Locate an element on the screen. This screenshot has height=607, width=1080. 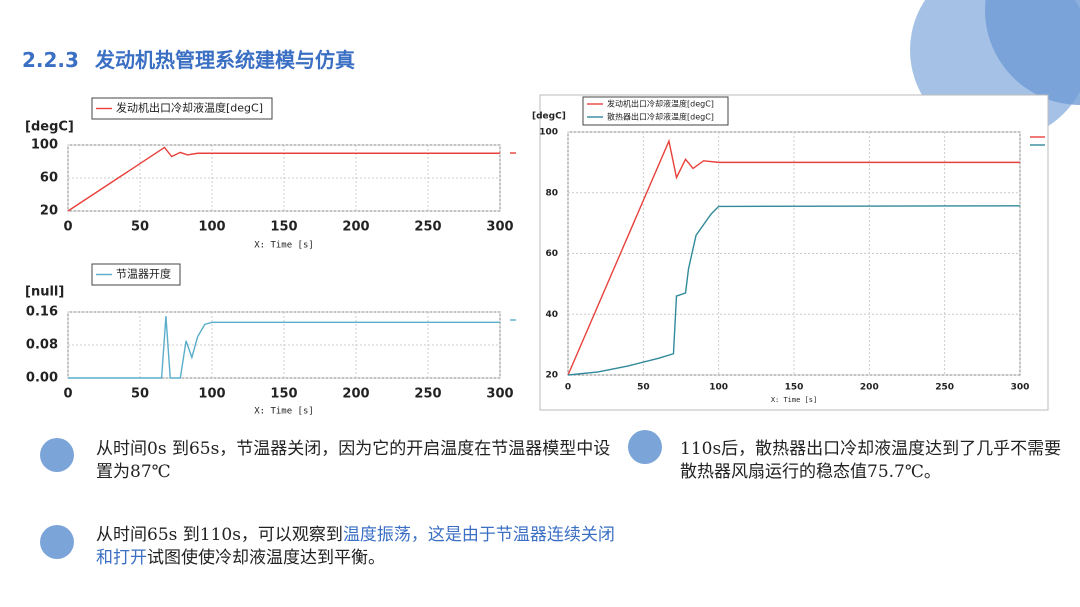
y-tick-label: 0.08 is located at coordinates (42, 345).